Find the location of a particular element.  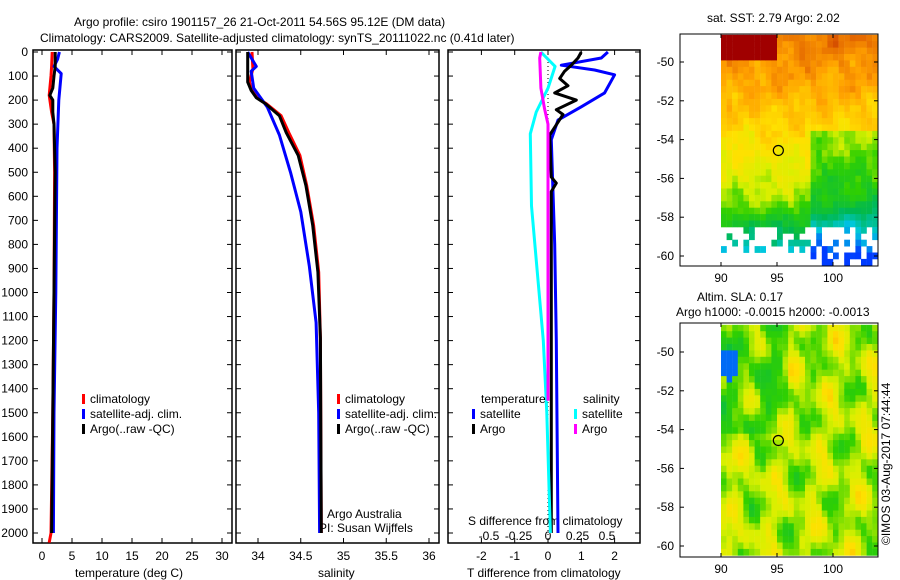

lat-tick-label: -56 is located at coordinates (666, 178).